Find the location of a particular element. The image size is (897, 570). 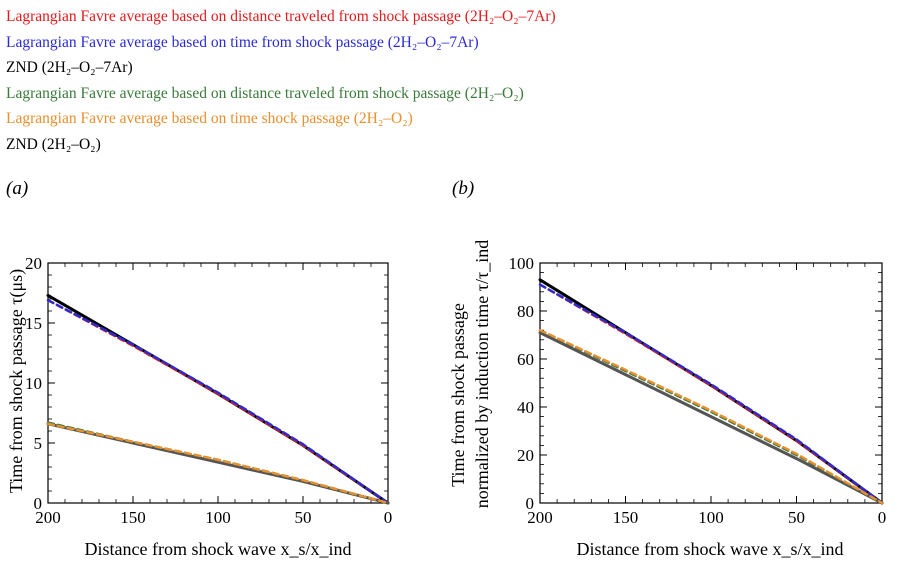

panel-b-x-tick-label: 50 is located at coordinates (796, 517).